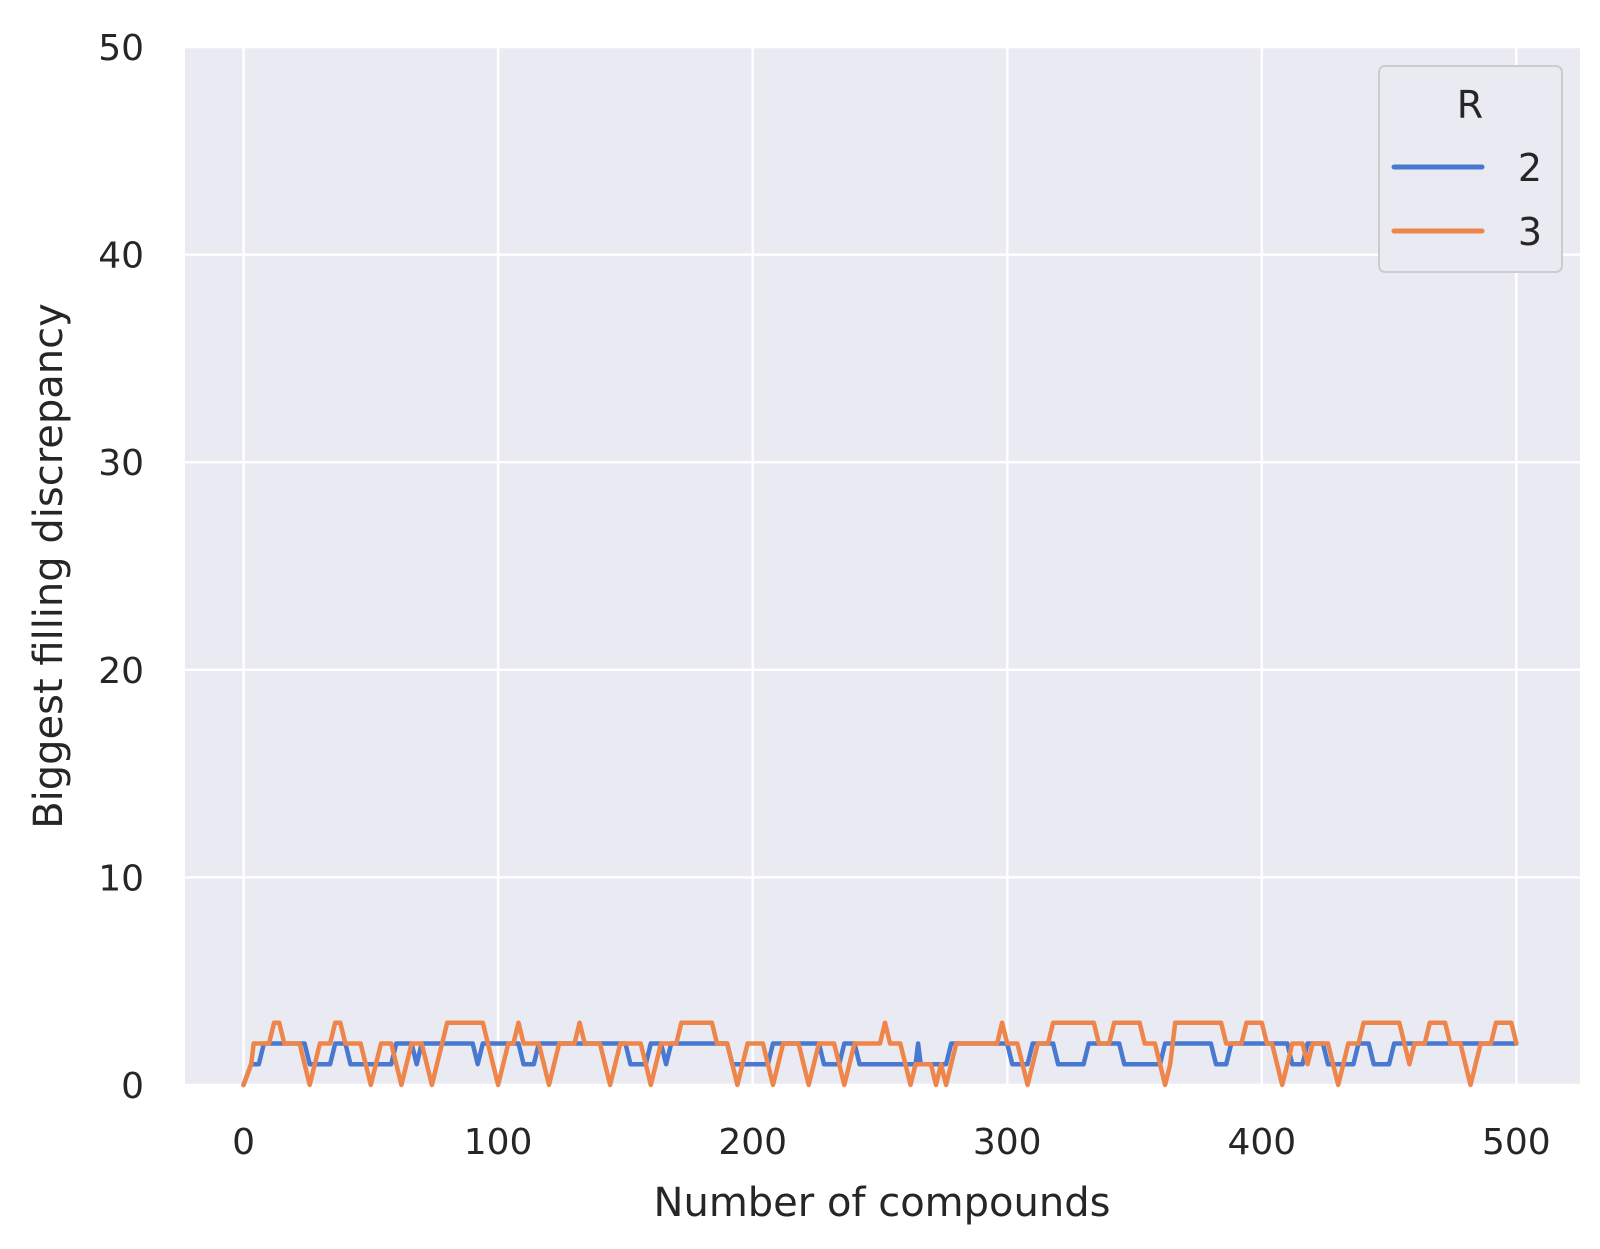 Image resolution: width=1600 pixels, height=1249 pixels. Describe the element at coordinates (752, 1142) in the screenshot. I see `x-tick-label: 200` at that location.